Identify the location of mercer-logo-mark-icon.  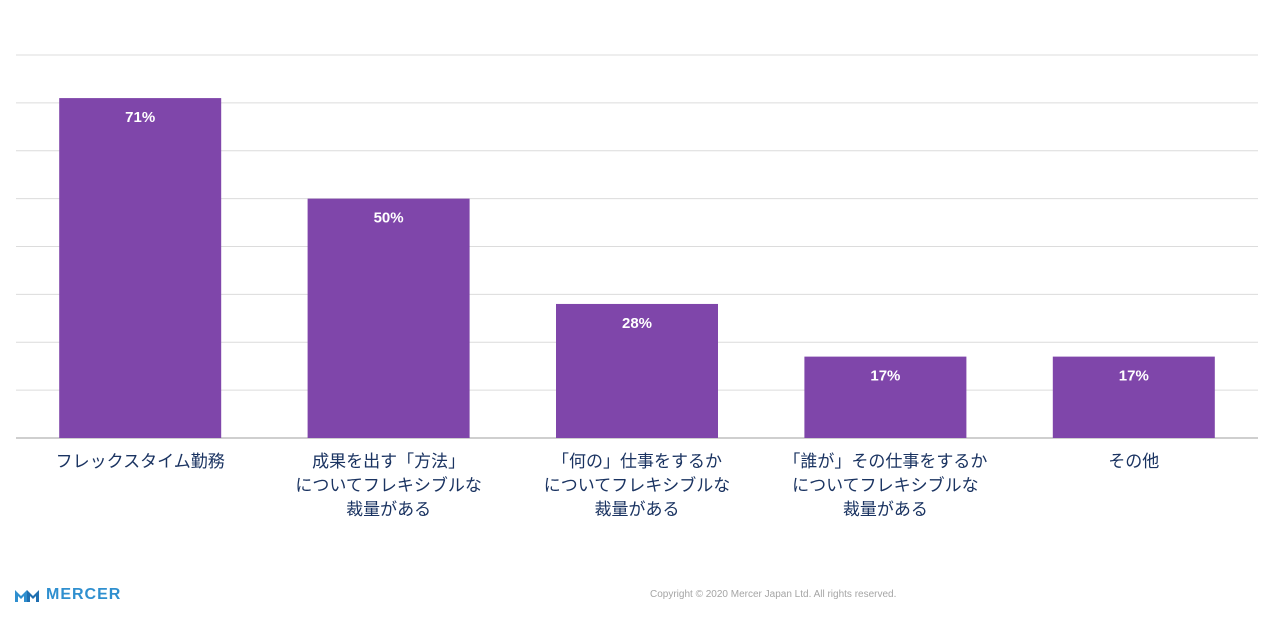
(27, 596).